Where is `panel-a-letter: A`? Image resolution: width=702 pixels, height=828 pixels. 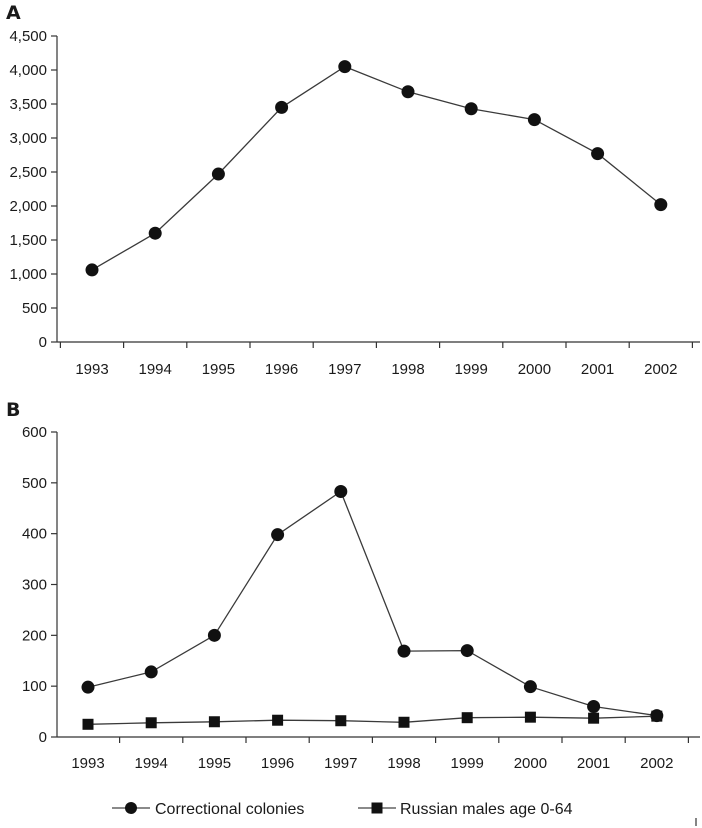 panel-a-letter: A is located at coordinates (13, 13).